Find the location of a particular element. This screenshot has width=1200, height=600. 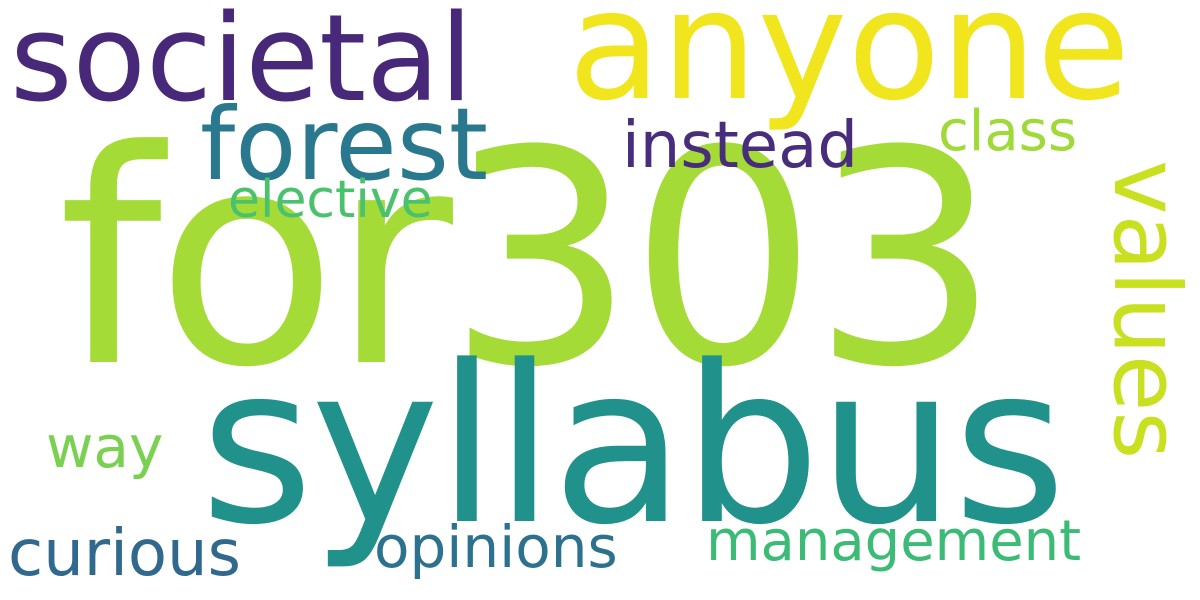

word-societal: societal is located at coordinates (241, 60).